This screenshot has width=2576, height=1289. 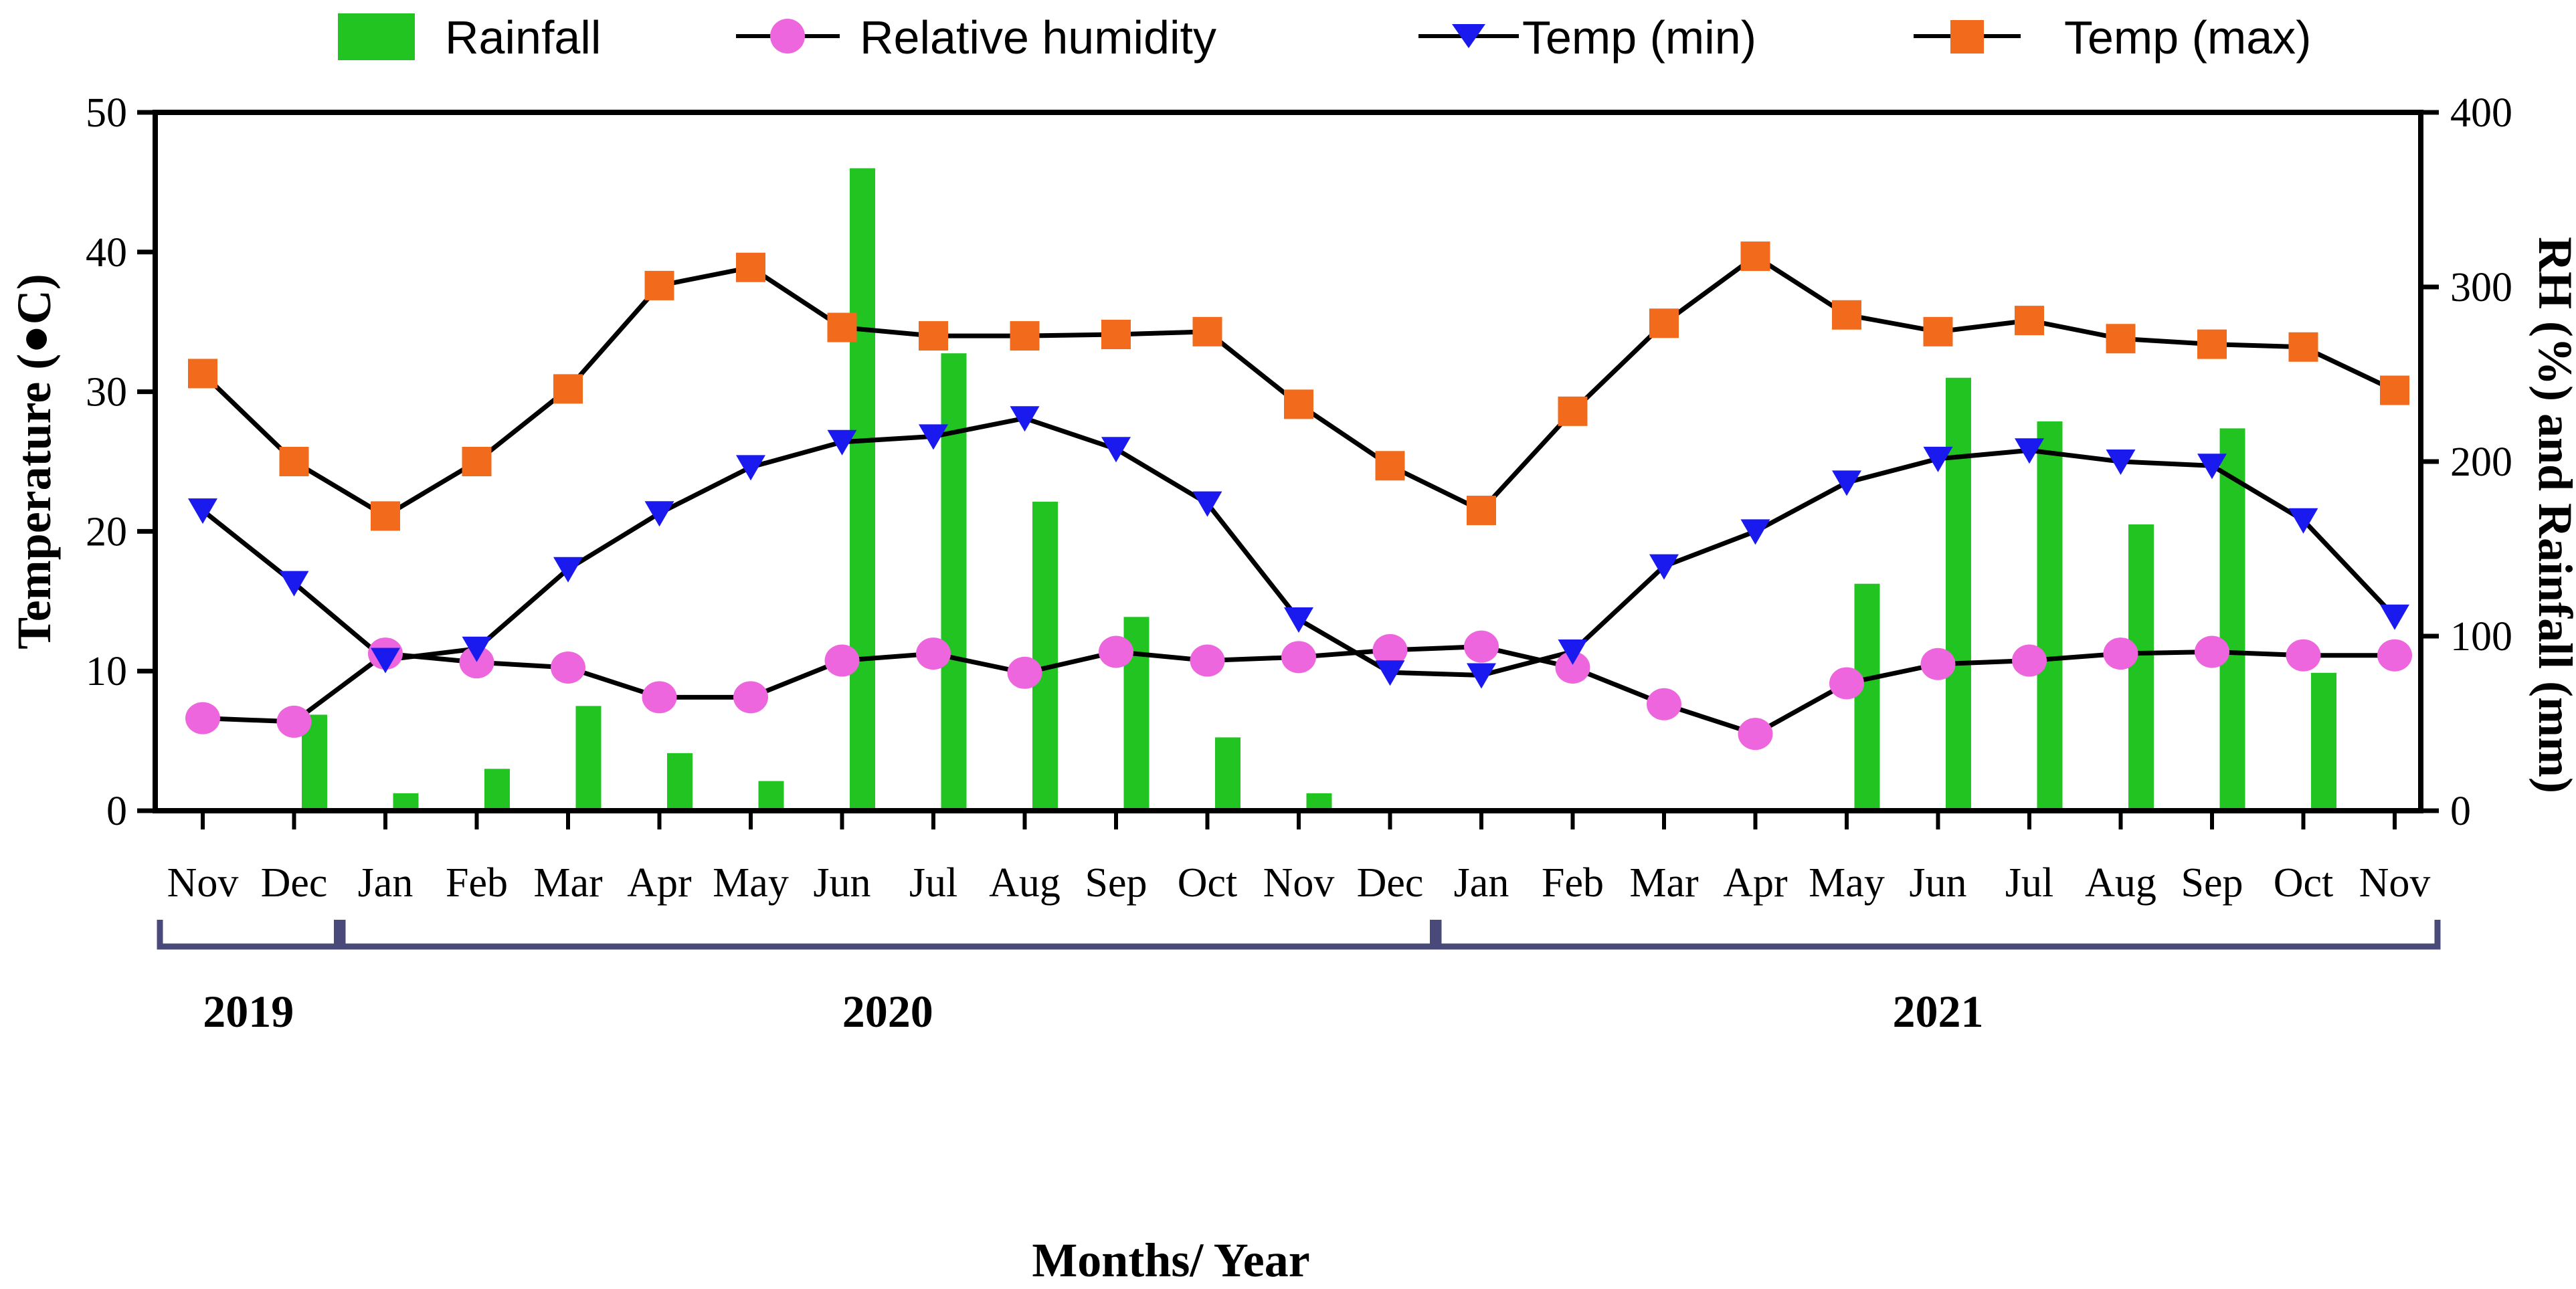 I want to click on year-label: 2019, so click(x=248, y=1012).